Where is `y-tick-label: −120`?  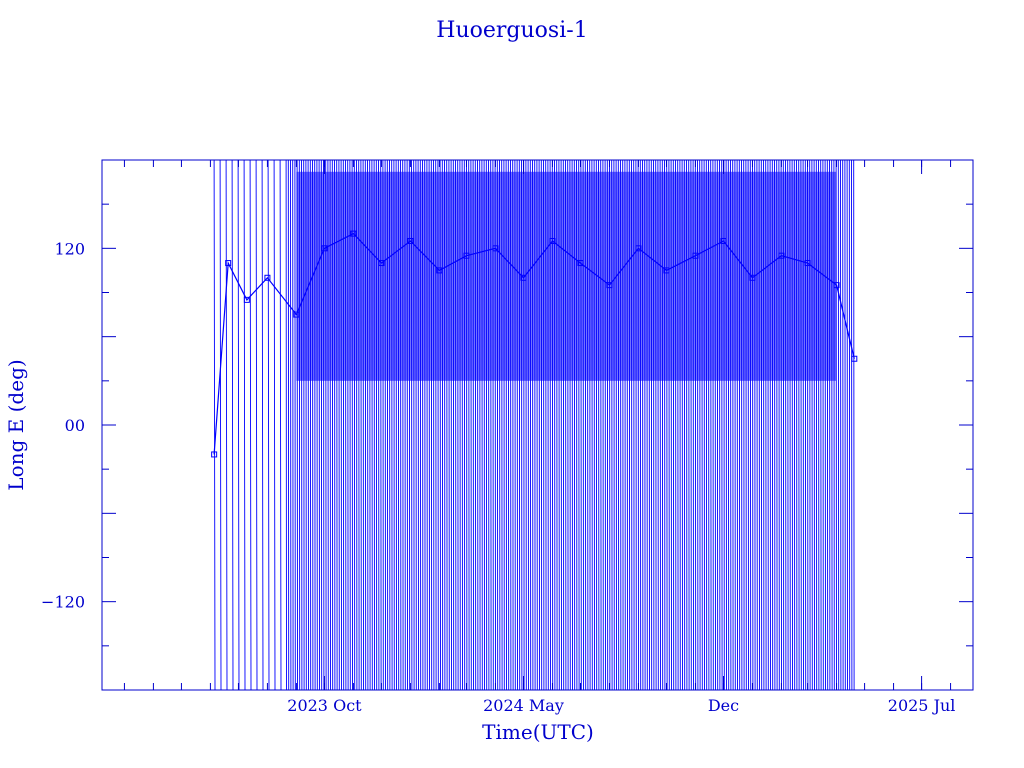 y-tick-label: −120 is located at coordinates (63, 602).